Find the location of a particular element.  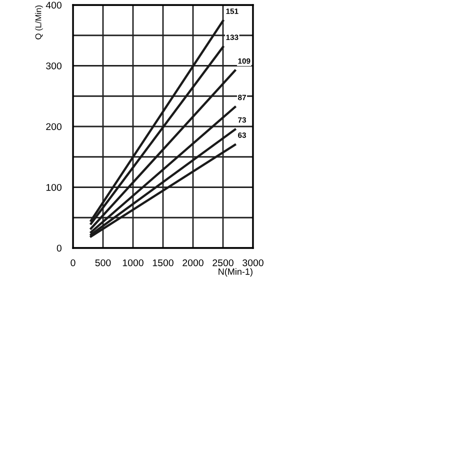

y-tick-label: 200 is located at coordinates (54, 126).